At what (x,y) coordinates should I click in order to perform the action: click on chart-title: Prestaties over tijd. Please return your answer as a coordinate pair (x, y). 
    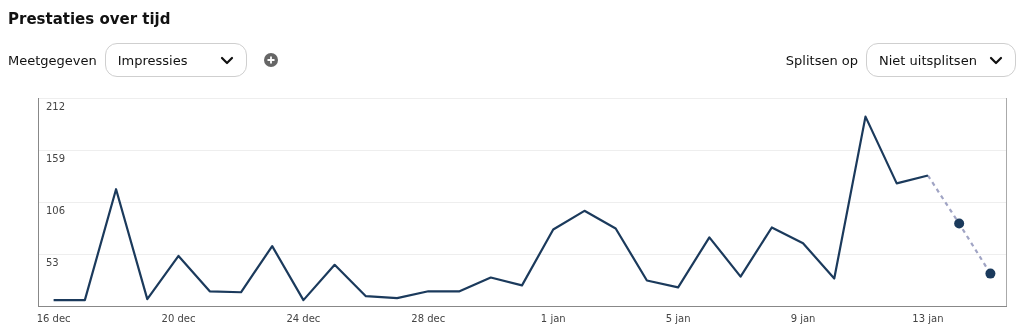
    Looking at the image, I should click on (90, 19).